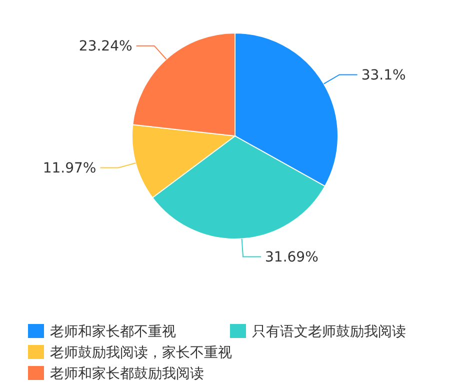 This screenshot has height=382, width=474. I want to click on legend-label: 老师和家长都不重视, so click(113, 332).